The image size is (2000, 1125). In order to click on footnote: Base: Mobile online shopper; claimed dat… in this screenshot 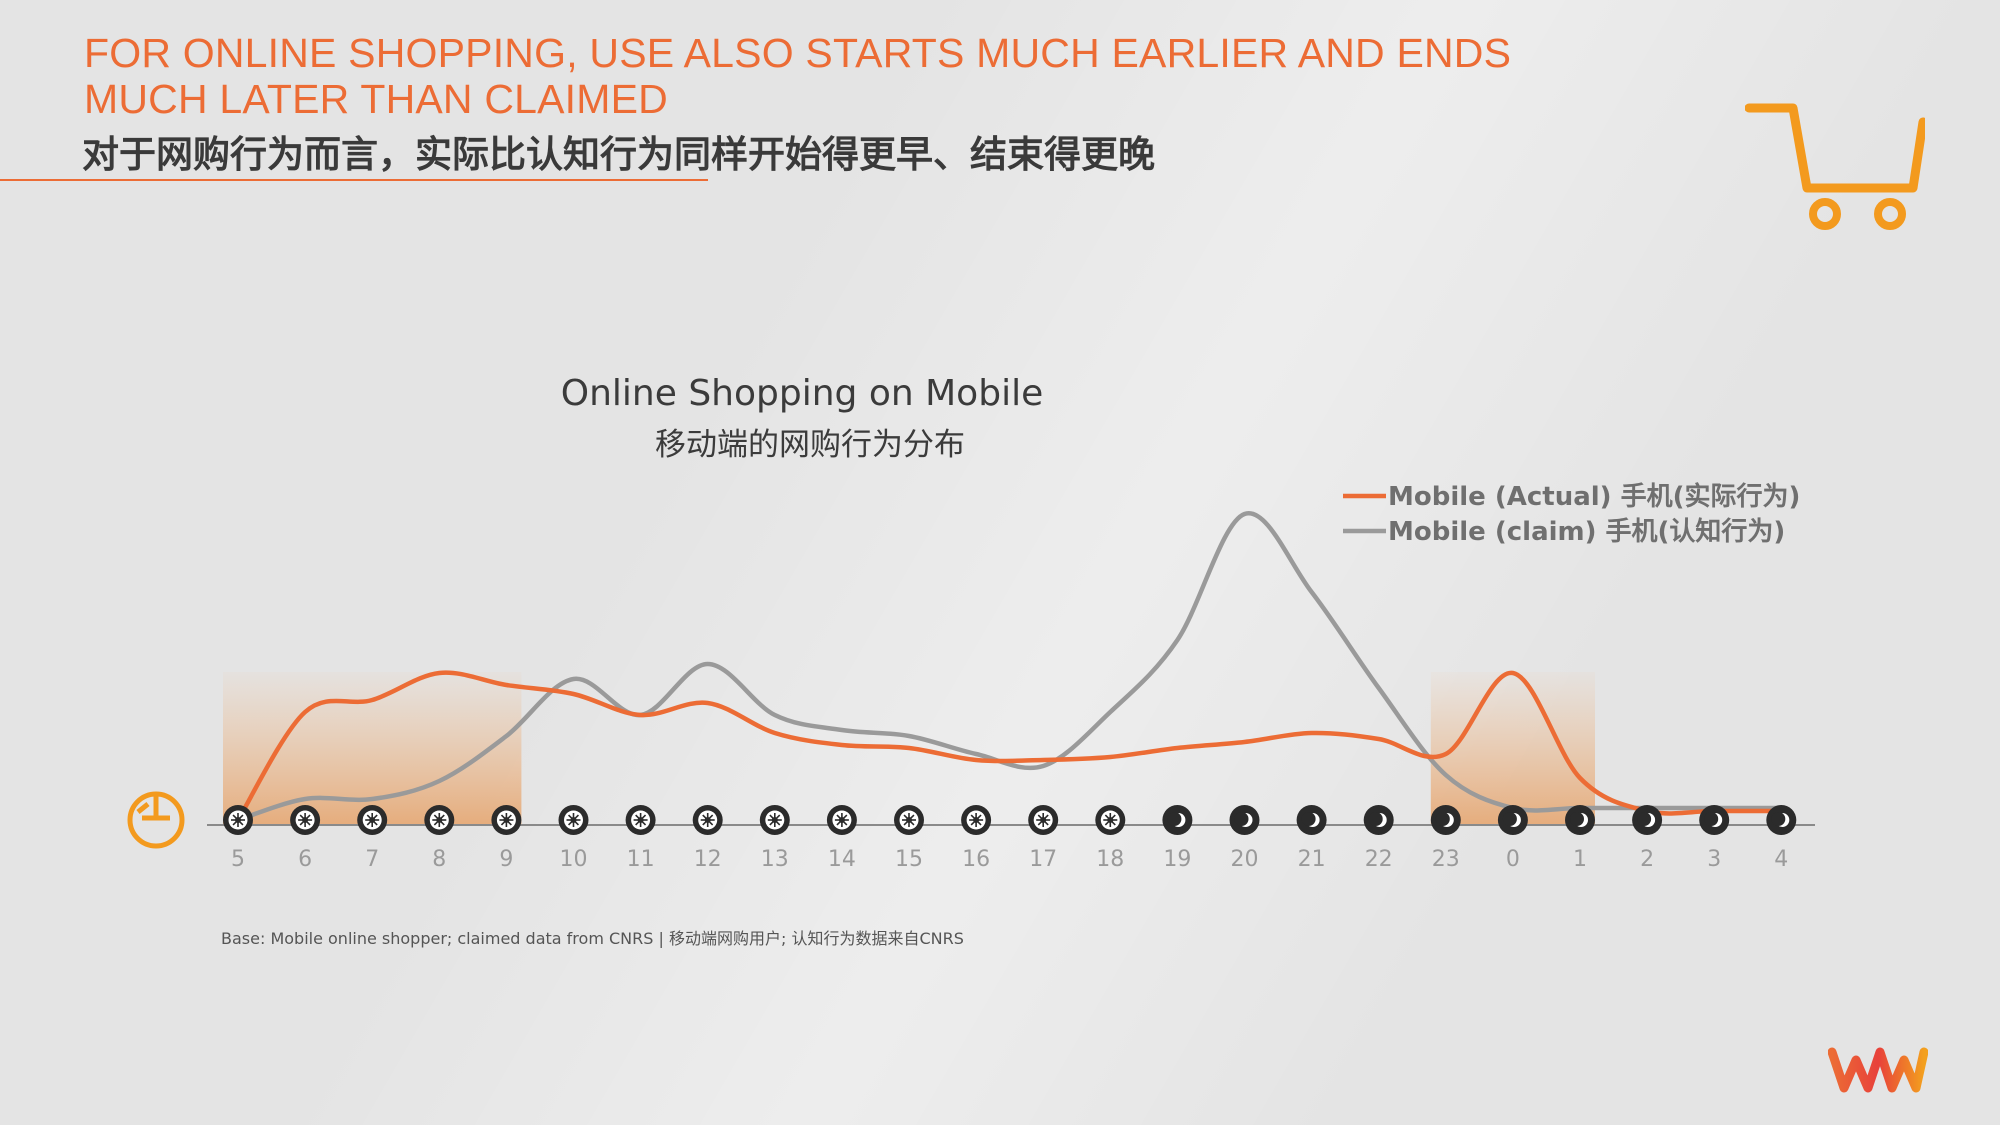, I will do `click(592, 938)`.